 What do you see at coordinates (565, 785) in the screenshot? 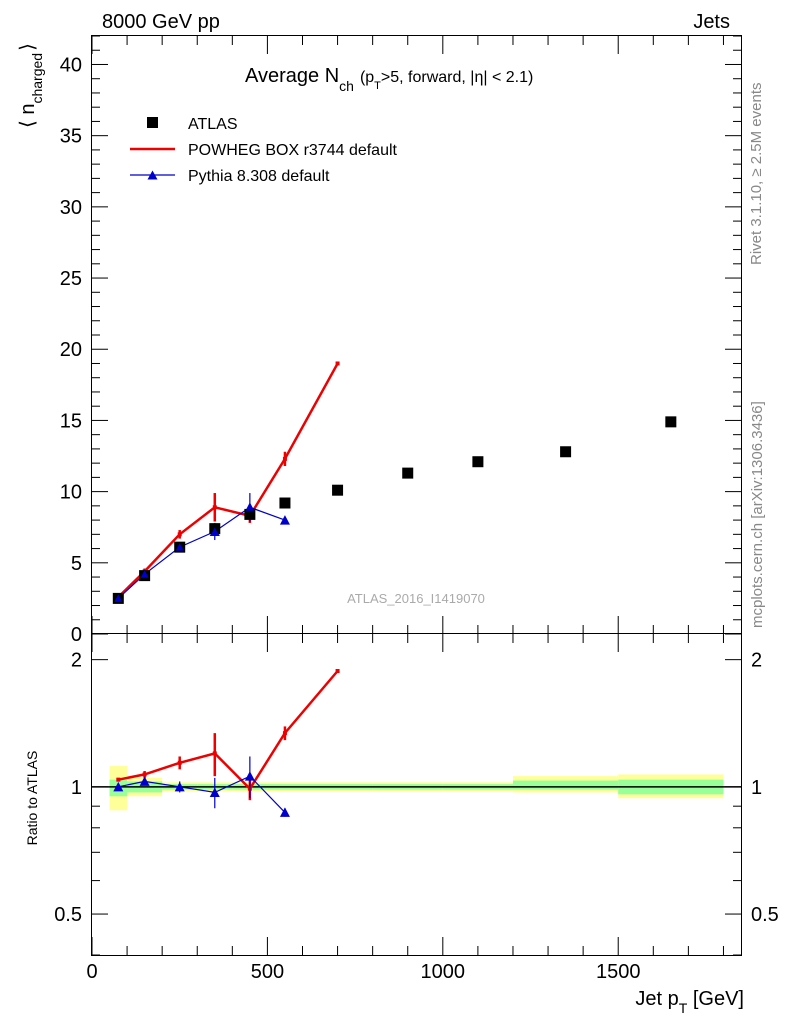
I see `ratio-band-inner` at bounding box center [565, 785].